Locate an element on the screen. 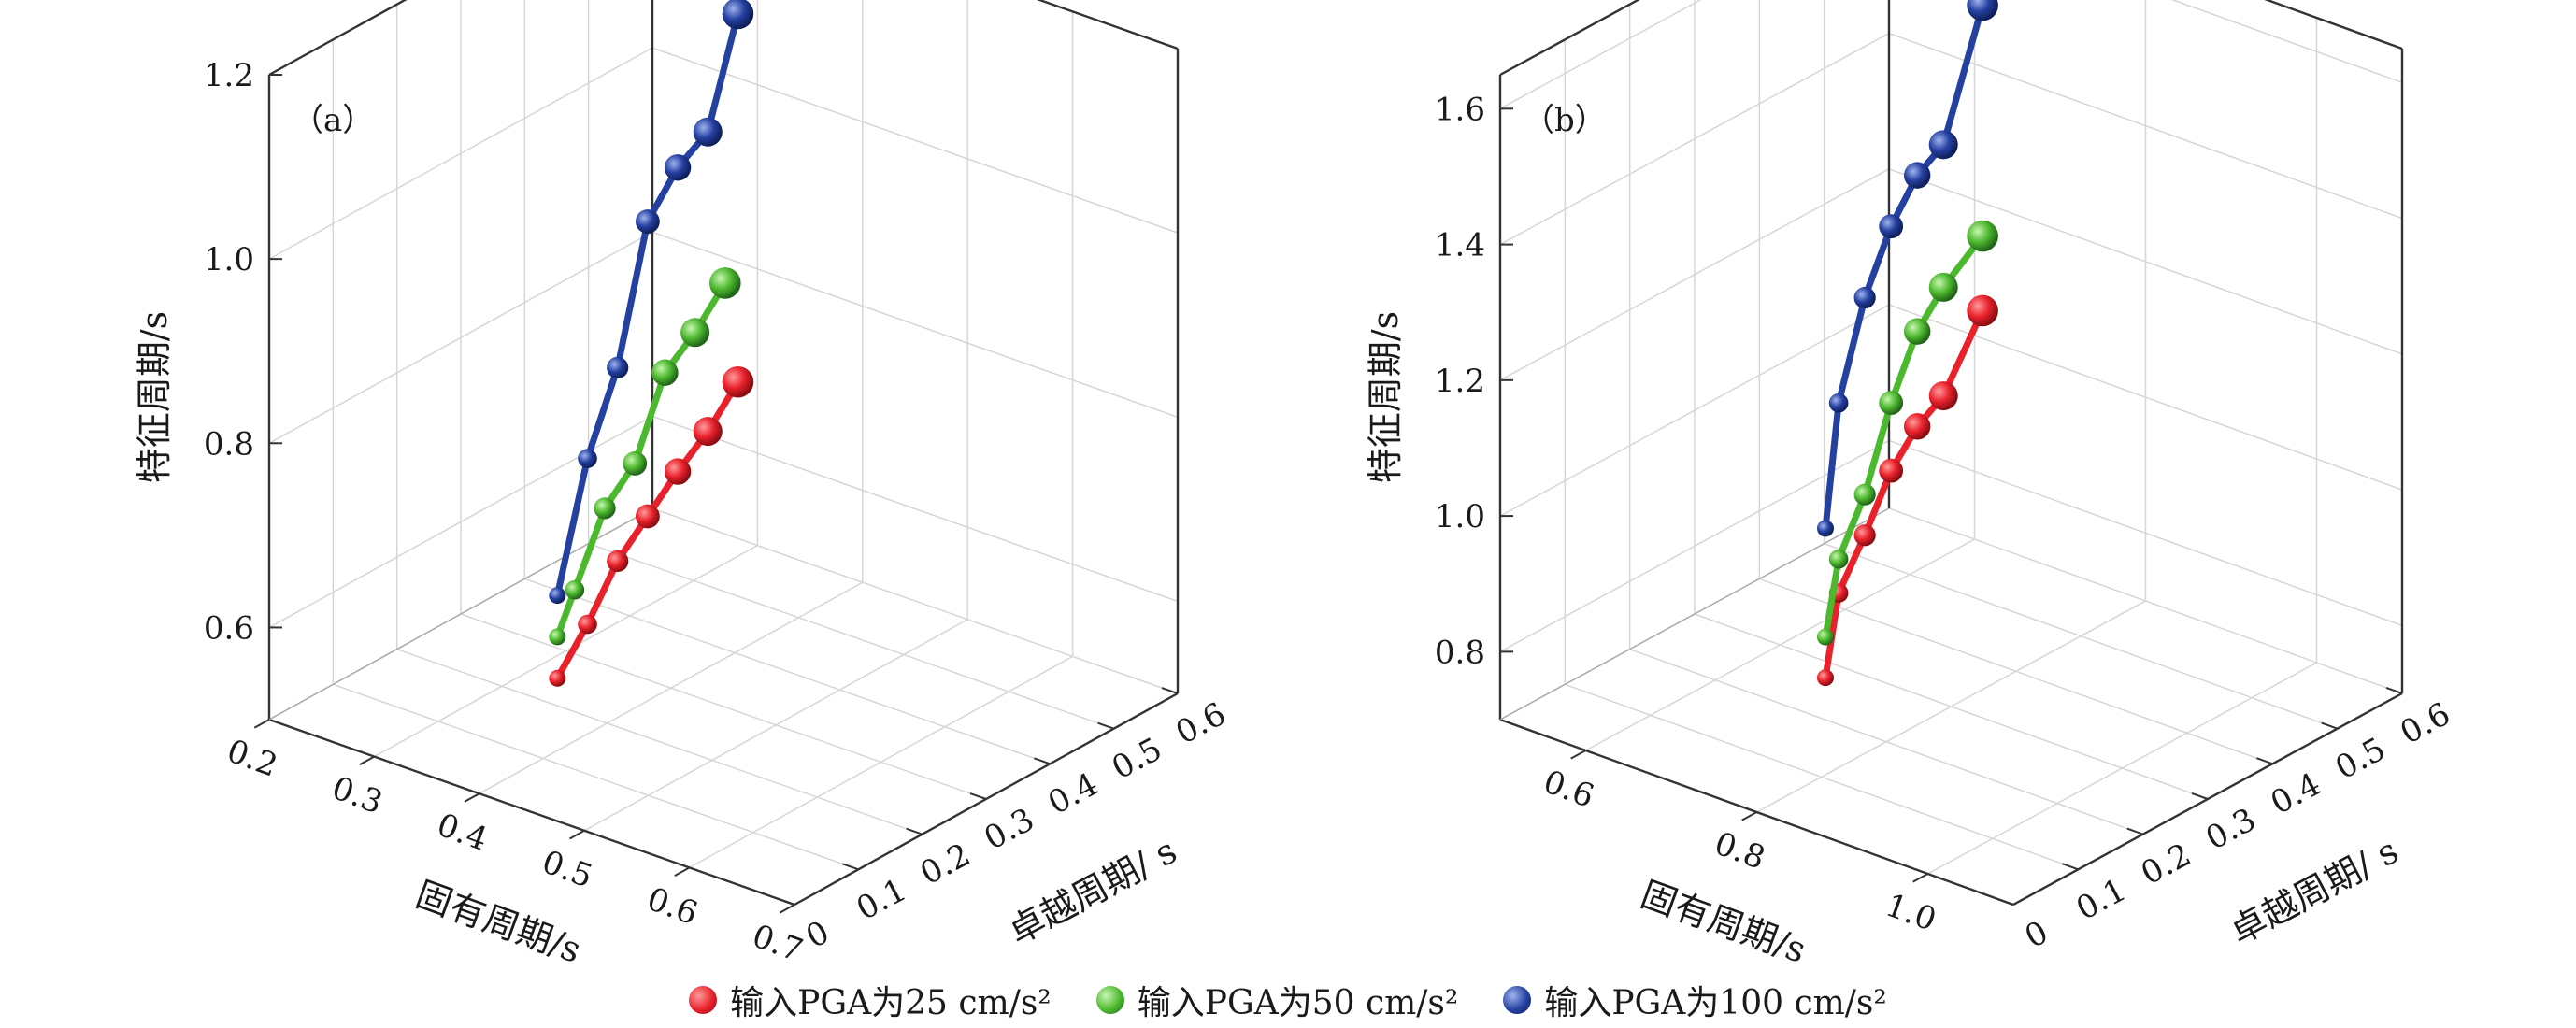 This screenshot has width=2576, height=1028. z-tick-label: 0.6 is located at coordinates (229, 628).